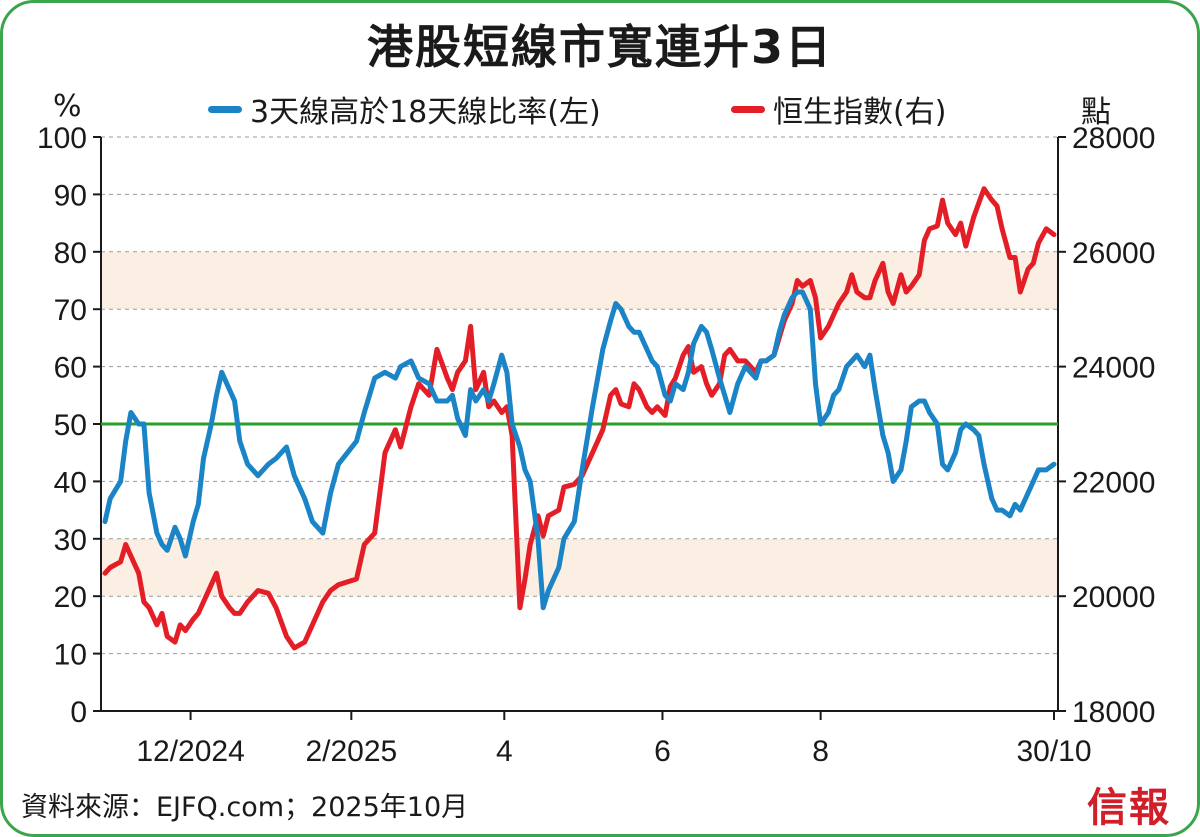  What do you see at coordinates (70, 482) in the screenshot?
I see `left-tick-label-40: 40` at bounding box center [70, 482].